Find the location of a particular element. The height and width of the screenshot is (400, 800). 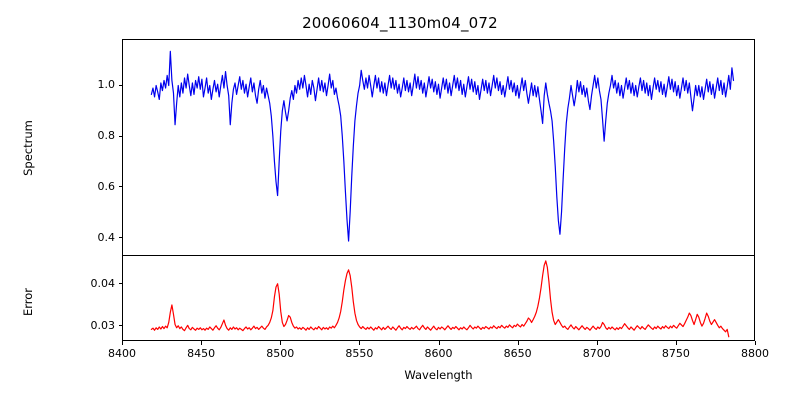

x-axis-tick-label: 8800 is located at coordinates (755, 353).